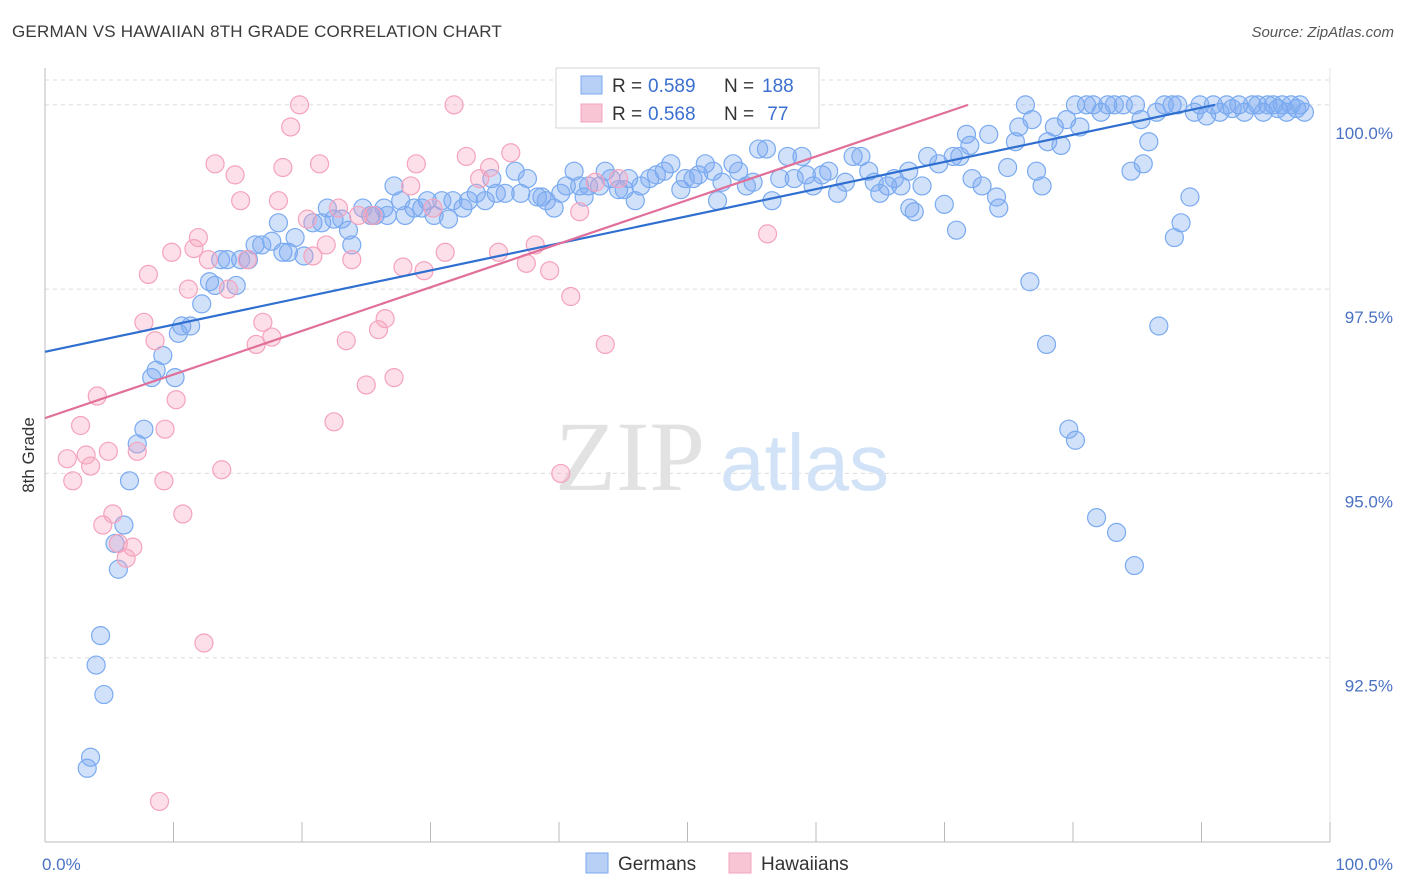  I want to click on watermark: ZIP atlas, so click(722, 456).